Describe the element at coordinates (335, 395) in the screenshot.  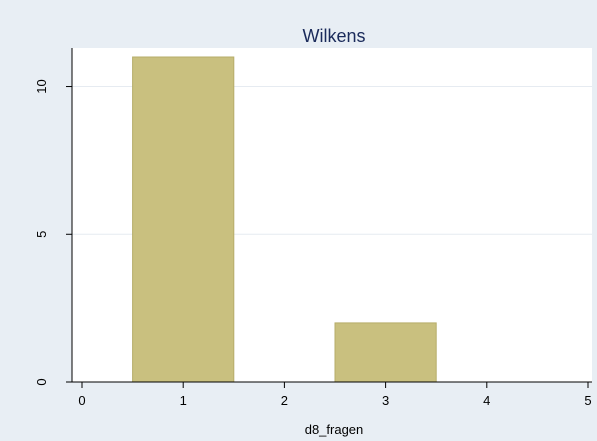
I see `x-axis-ticks: 0 1 2 3 4 5` at that location.